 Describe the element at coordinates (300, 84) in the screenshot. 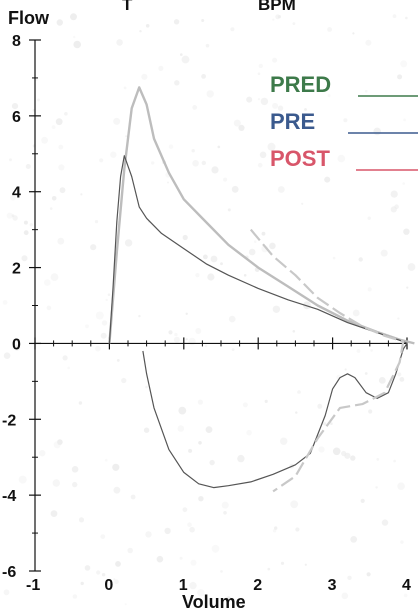

I see `legend-label-pred: PRED` at that location.